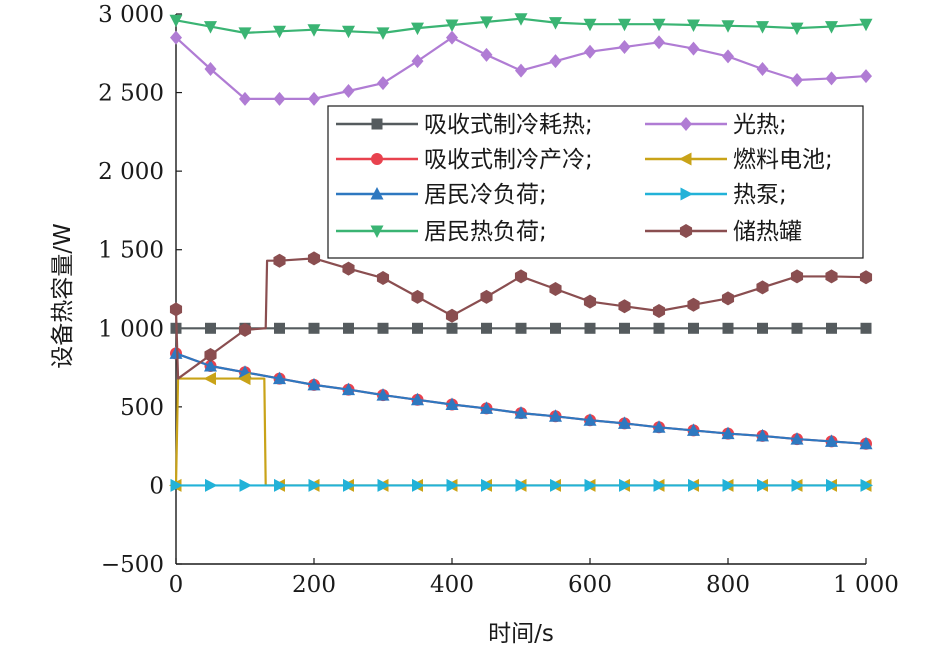 Image resolution: width=945 pixels, height=650 pixels. What do you see at coordinates (767, 232) in the screenshot?
I see `legend-label: 储热罐` at bounding box center [767, 232].